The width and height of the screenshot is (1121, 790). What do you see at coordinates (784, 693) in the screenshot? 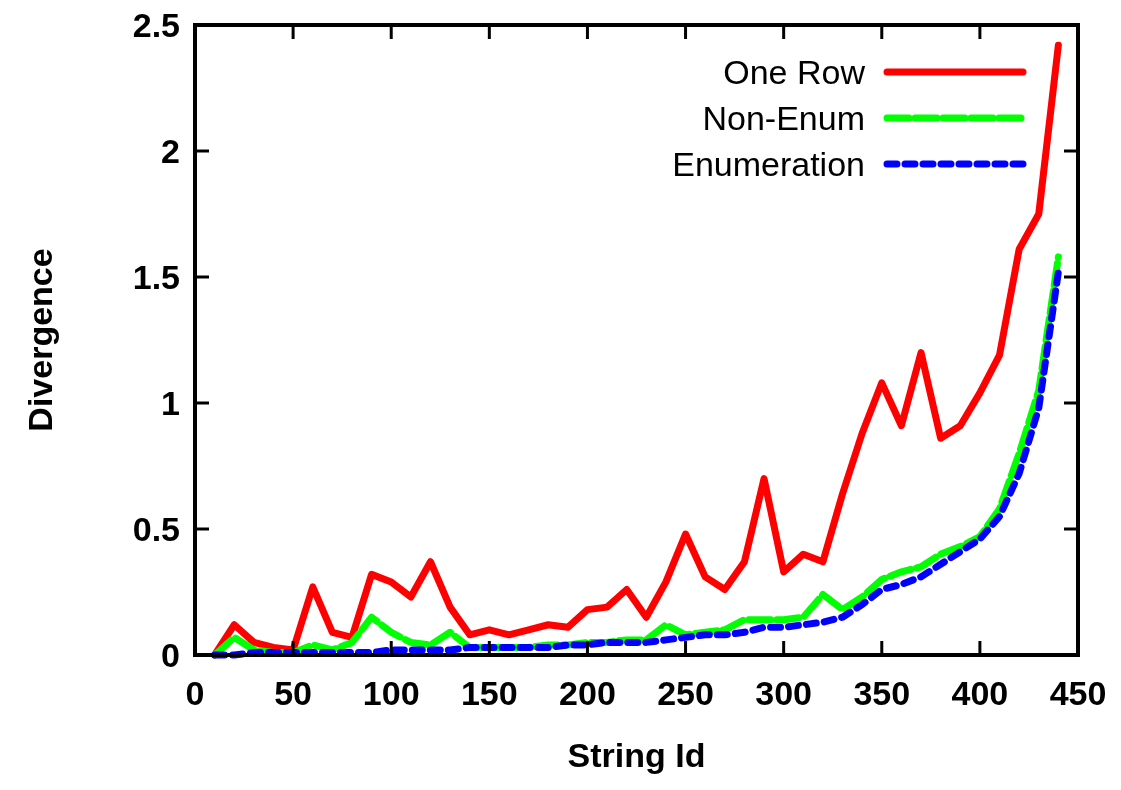
I see `x-tick-label: 300` at bounding box center [784, 693].